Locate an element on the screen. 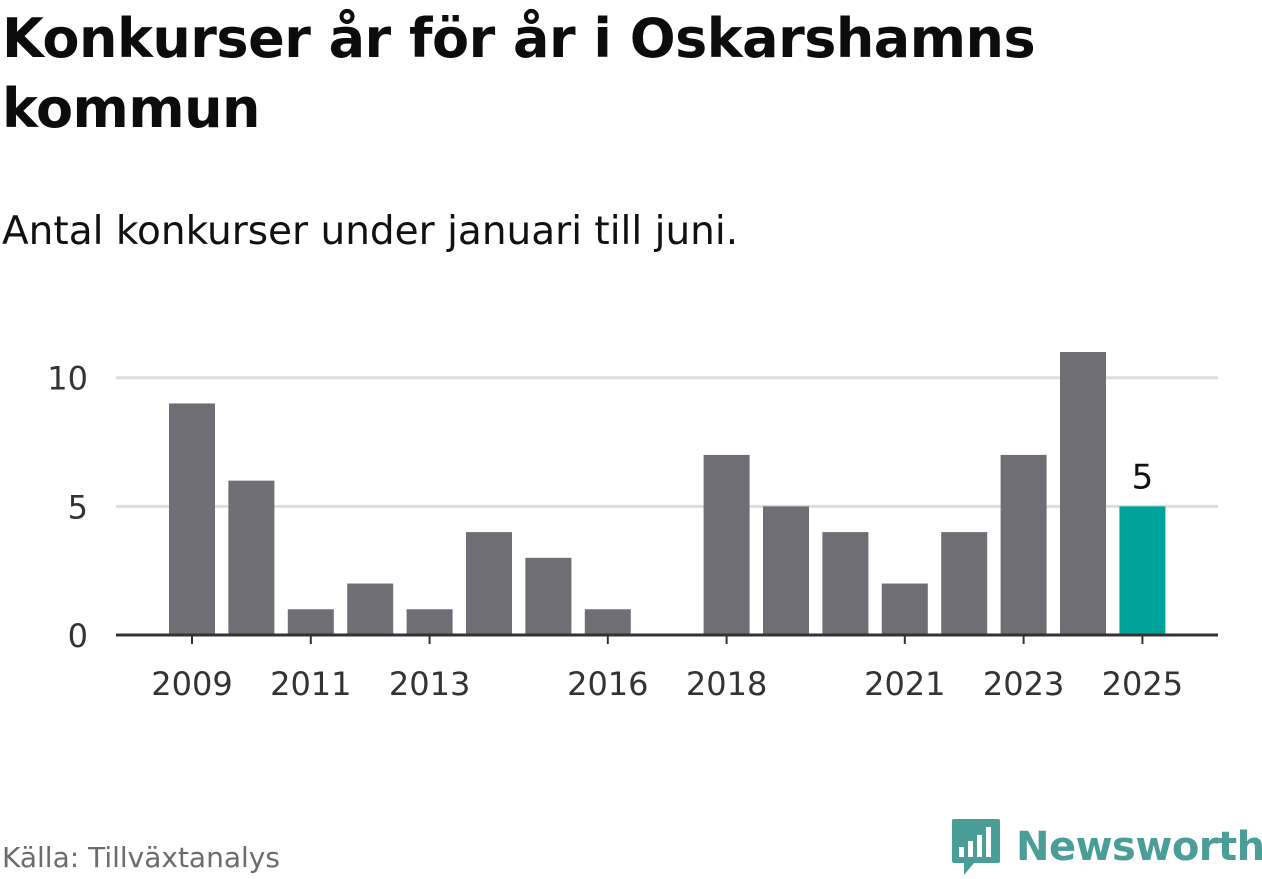 The image size is (1262, 879). bar-2020 is located at coordinates (845, 583).